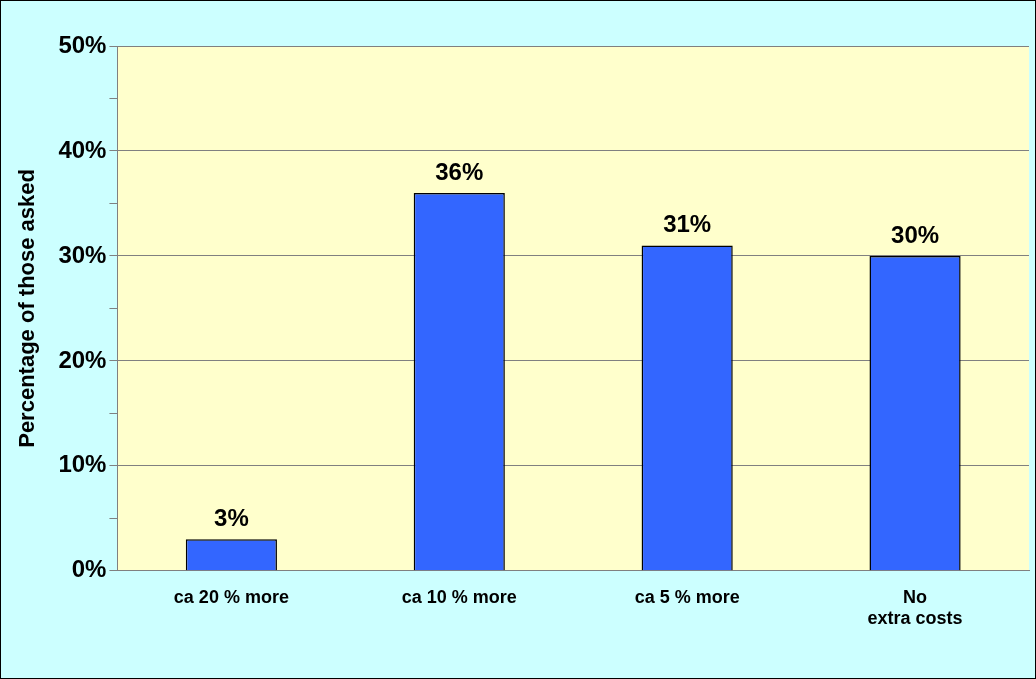  I want to click on y-tick-label: 20%, so click(82, 359).